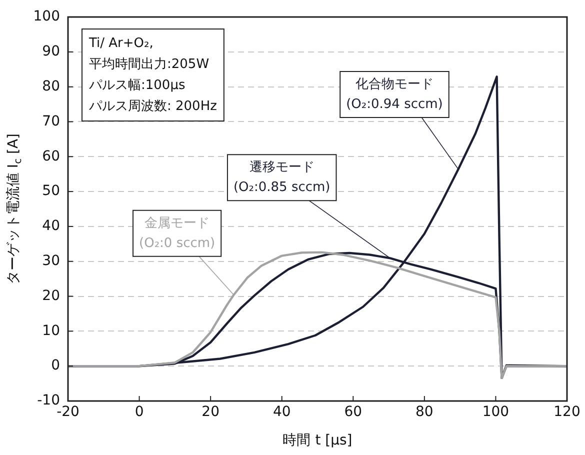 This screenshot has height=455, width=585. Describe the element at coordinates (51, 296) in the screenshot. I see `y-tick-label: 20` at that location.